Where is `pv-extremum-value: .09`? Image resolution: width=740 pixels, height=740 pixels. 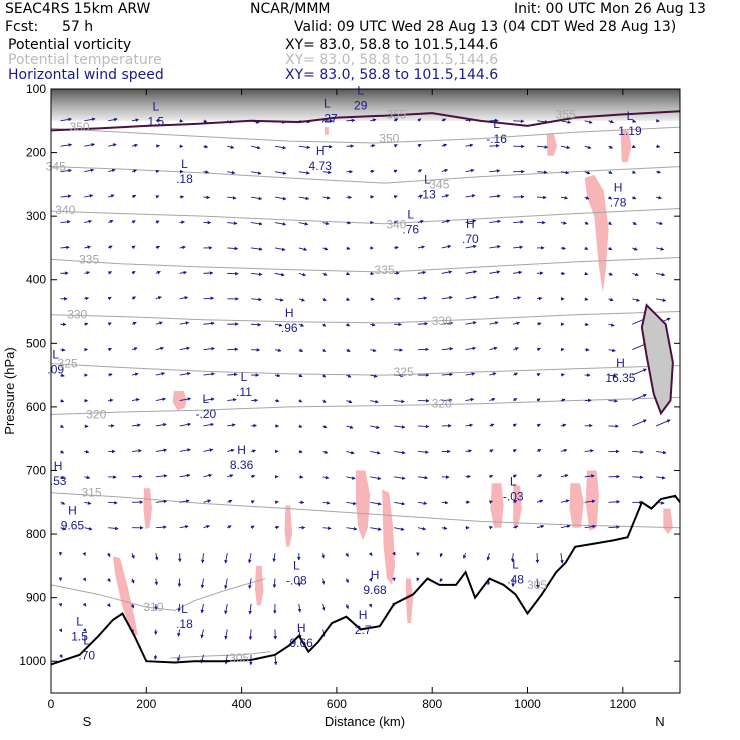
pv-extremum-value: .09 is located at coordinates (55, 370).